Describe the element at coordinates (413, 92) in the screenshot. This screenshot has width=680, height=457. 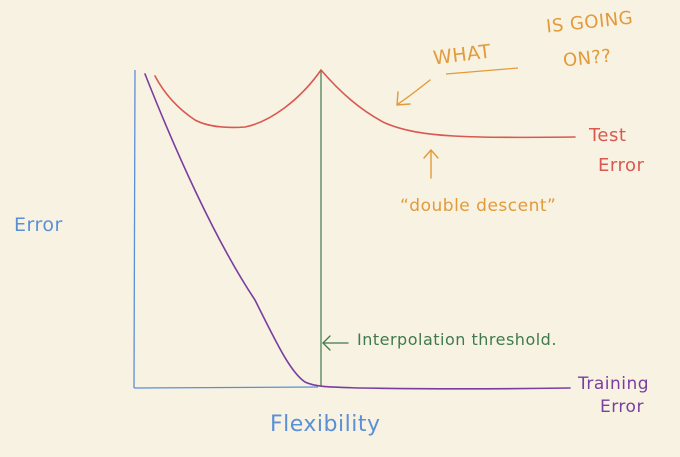
I see `down-left-arrow-icon` at that location.